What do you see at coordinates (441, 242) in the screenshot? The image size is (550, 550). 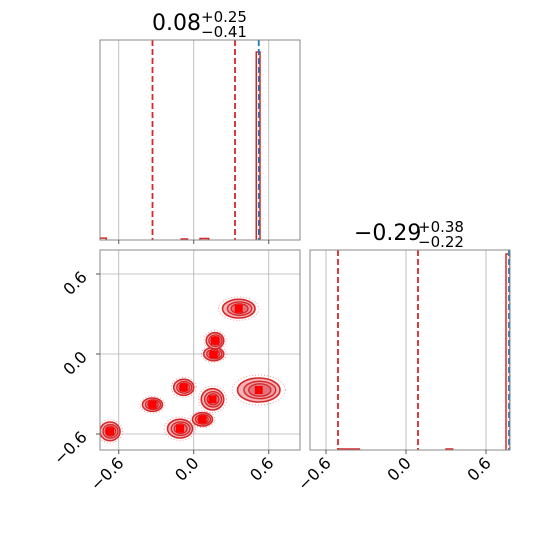 I see `param2-title-lower: −0.22` at bounding box center [441, 242].